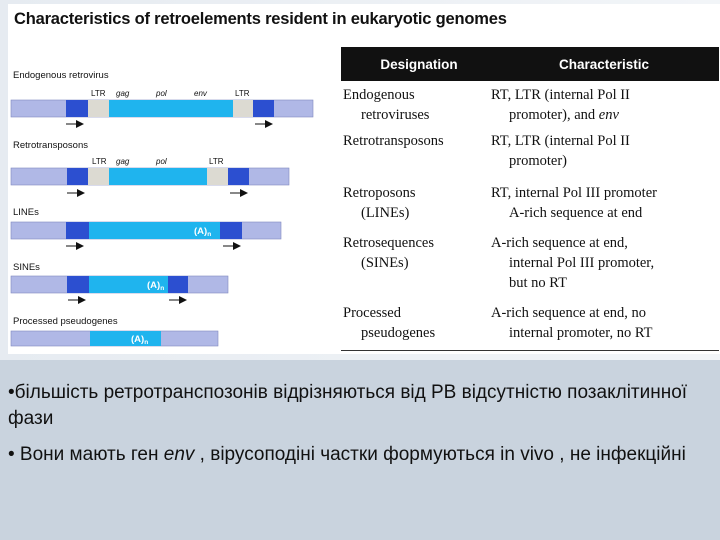 This screenshot has width=720, height=540. I want to click on row-lines: LINEs (A)n, so click(146, 228).